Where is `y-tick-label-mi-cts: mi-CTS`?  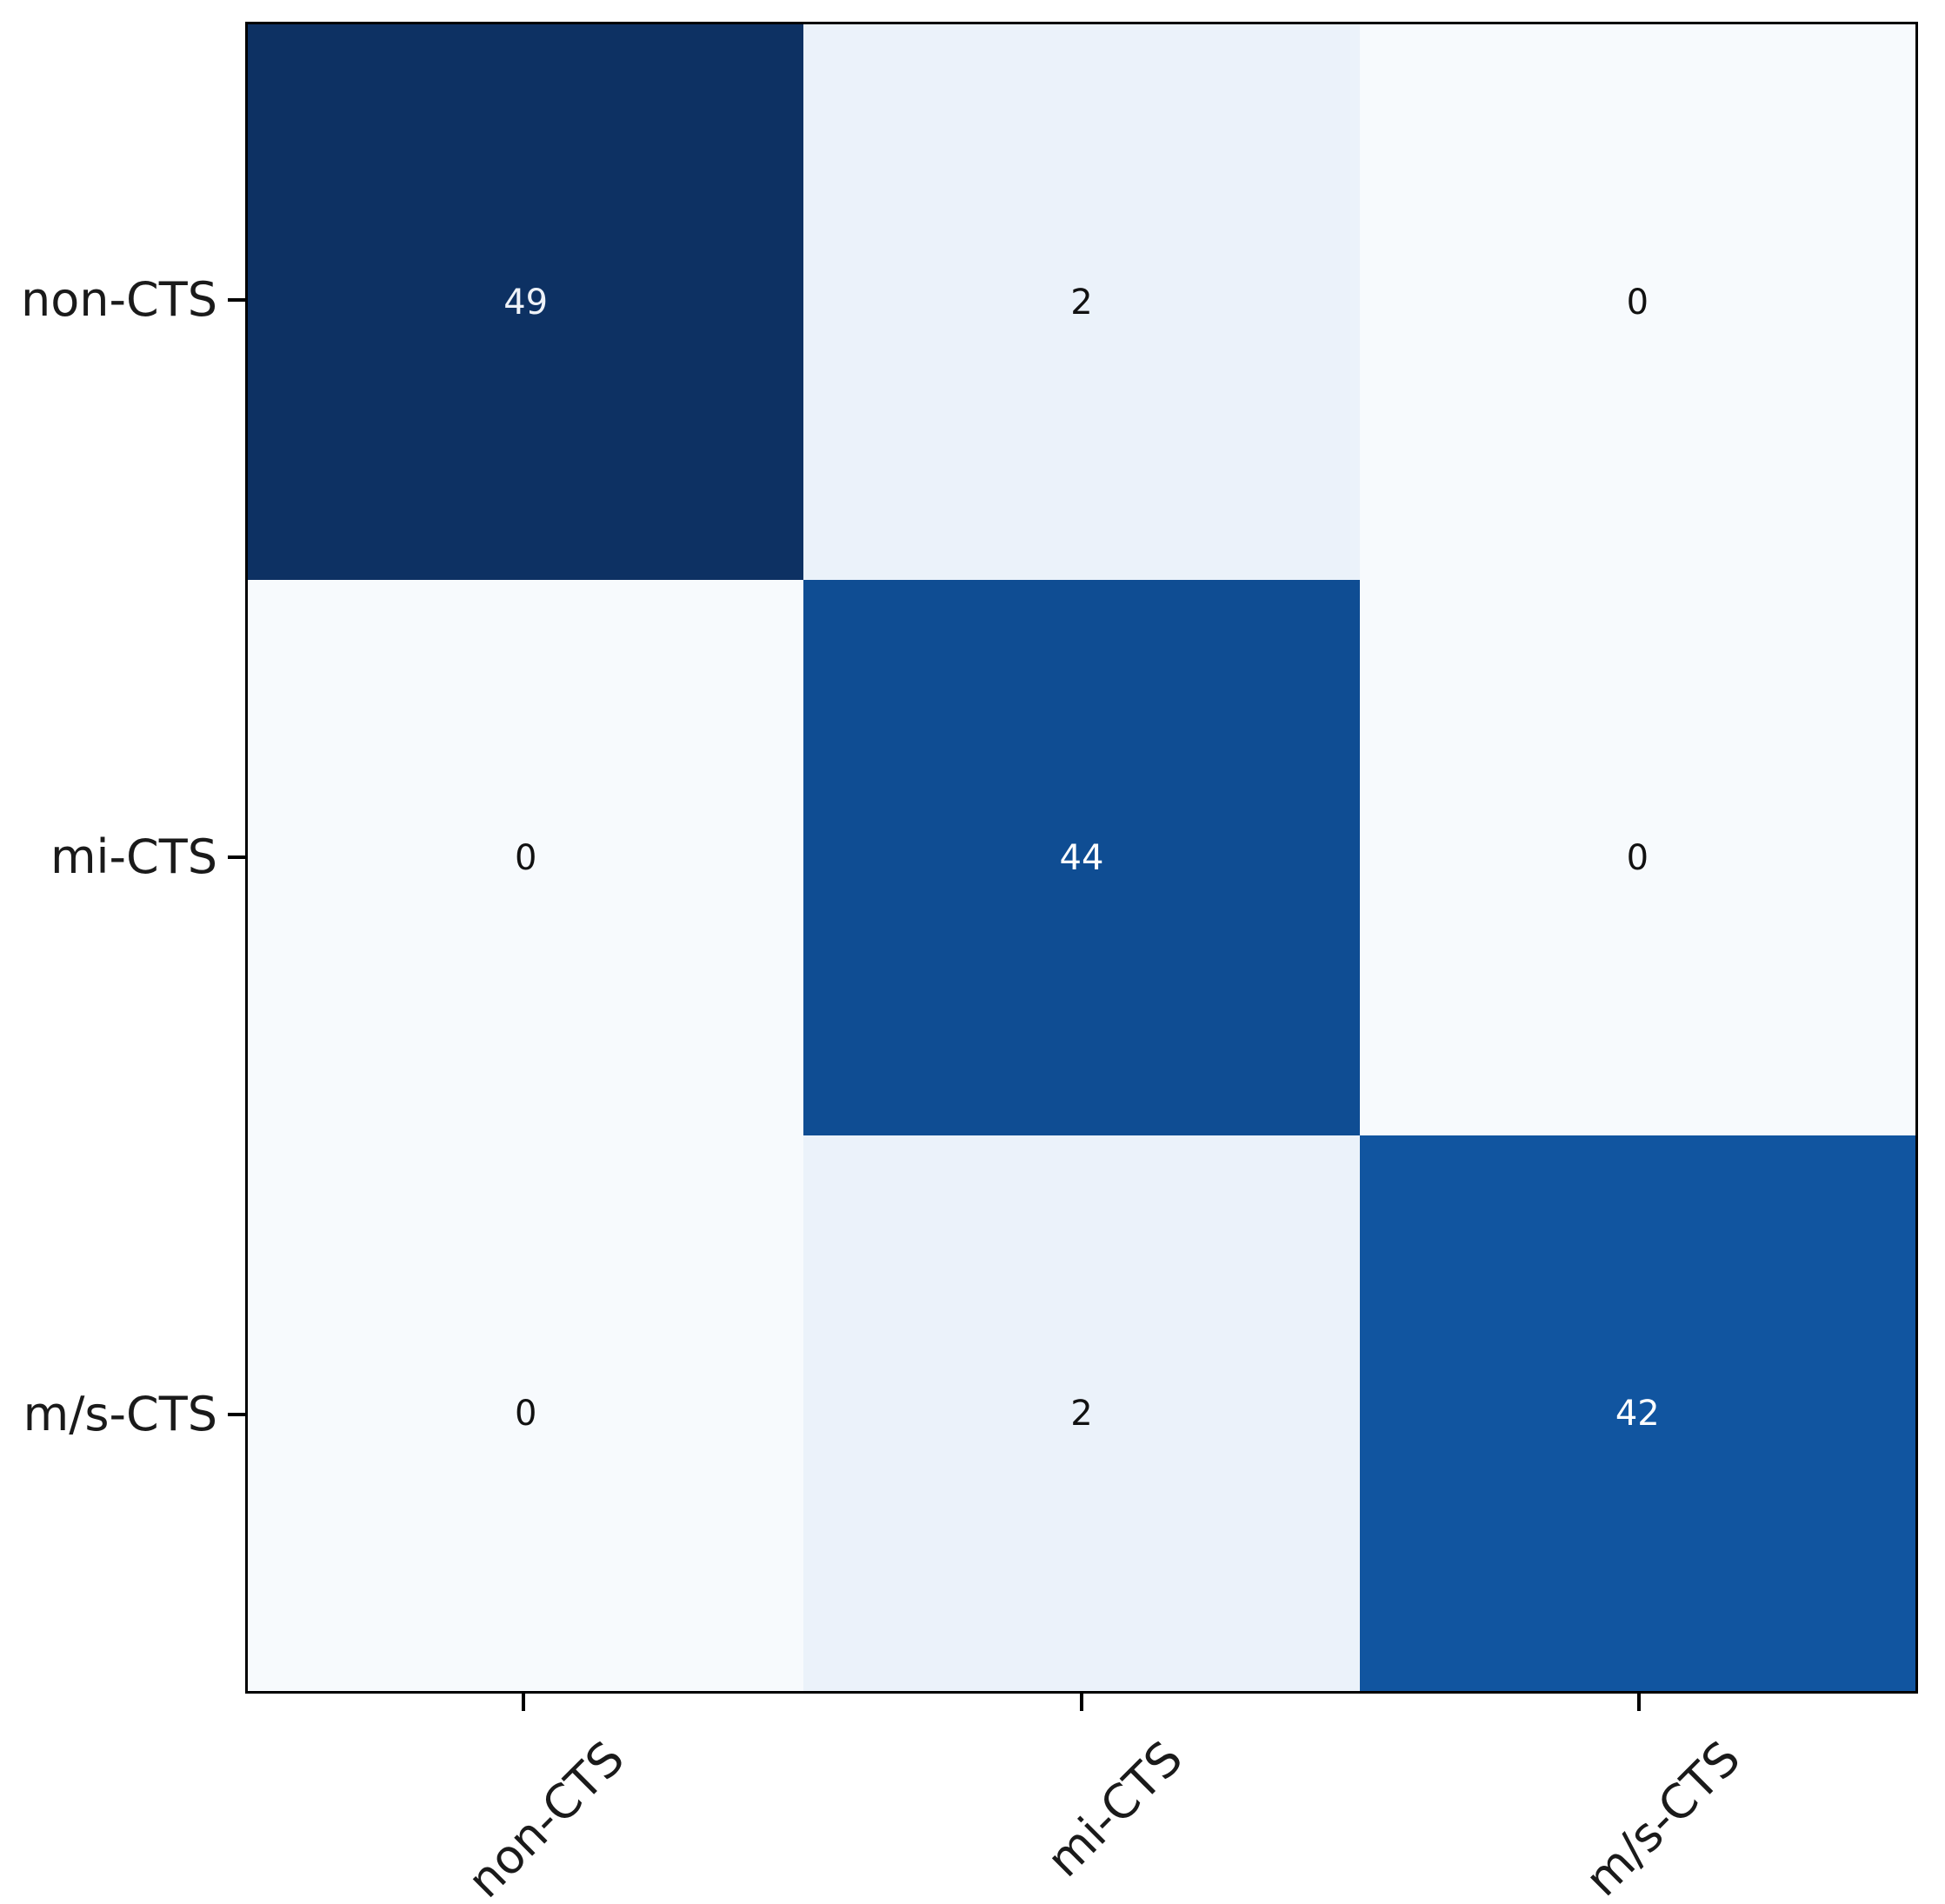 y-tick-label-mi-cts: mi-CTS is located at coordinates (133, 856).